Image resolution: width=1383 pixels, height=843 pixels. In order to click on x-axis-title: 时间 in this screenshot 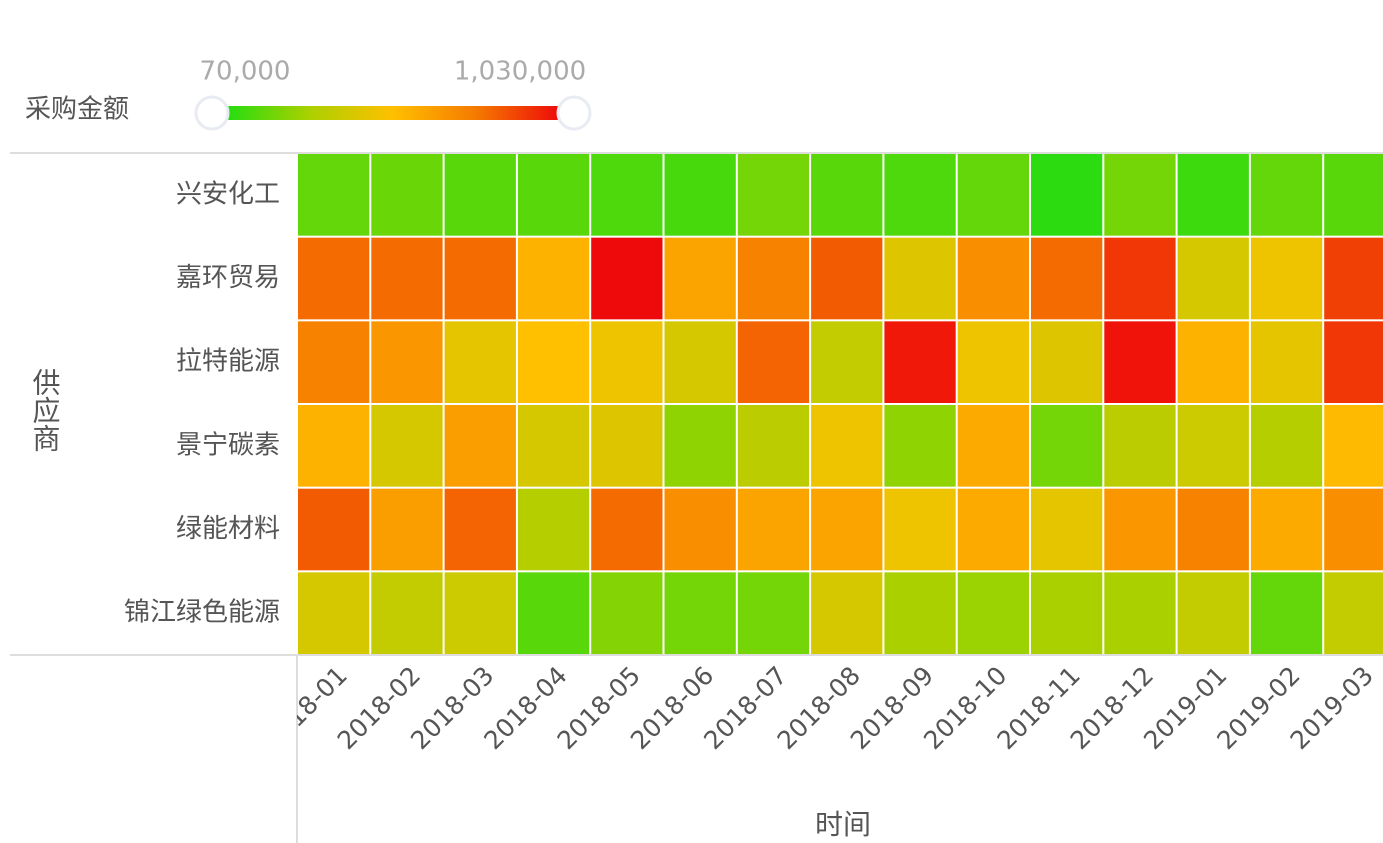, I will do `click(843, 824)`.